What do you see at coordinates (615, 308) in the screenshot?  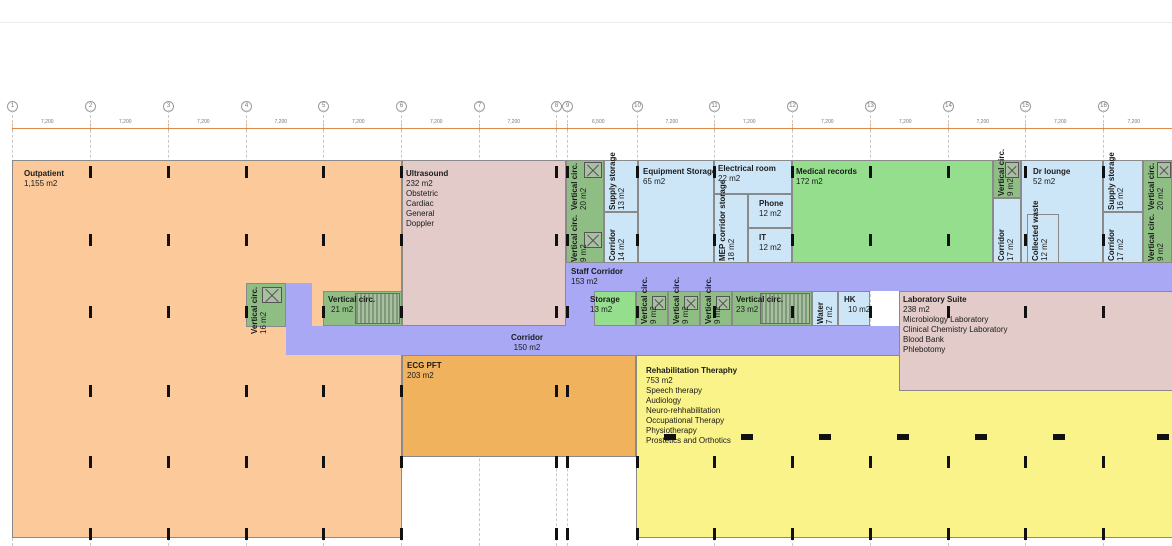 I see `room-storage` at bounding box center [615, 308].